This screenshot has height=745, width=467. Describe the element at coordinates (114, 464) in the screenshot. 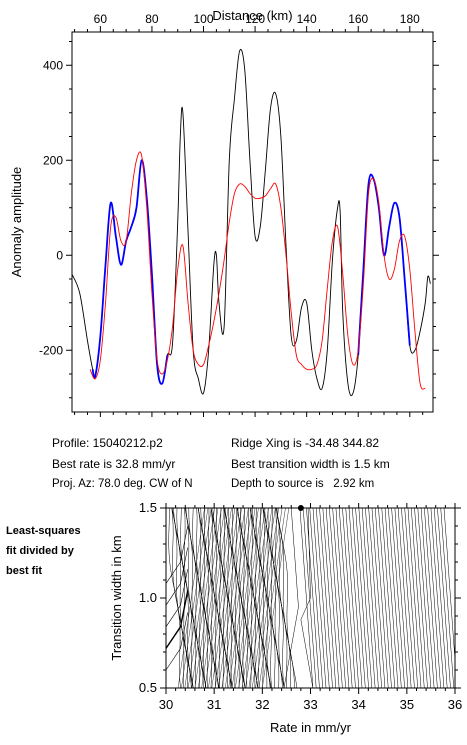

I see `best-rate-label: Best rate is 32.8 mm/yr` at that location.